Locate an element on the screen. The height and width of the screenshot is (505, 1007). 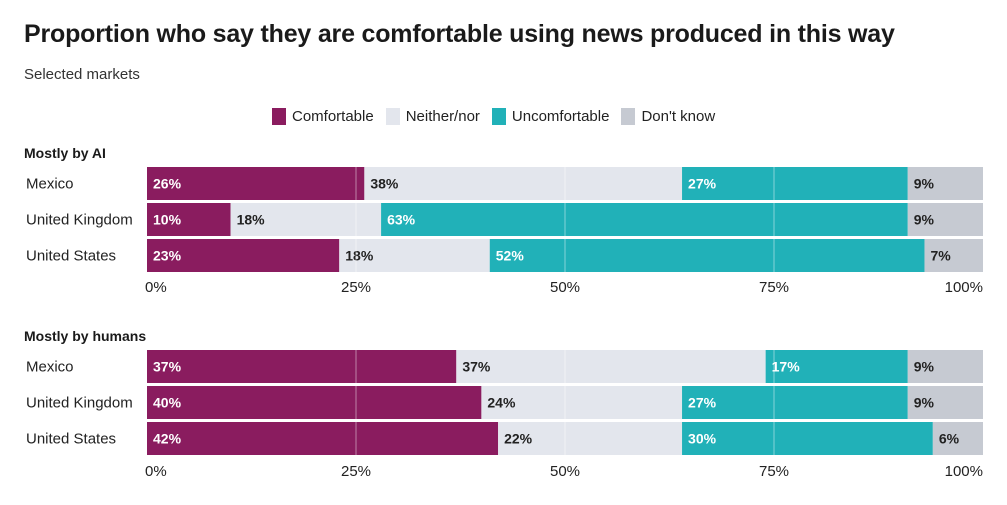
tick-label-mostly-by-humans-0: 0% is located at coordinates (156, 471).